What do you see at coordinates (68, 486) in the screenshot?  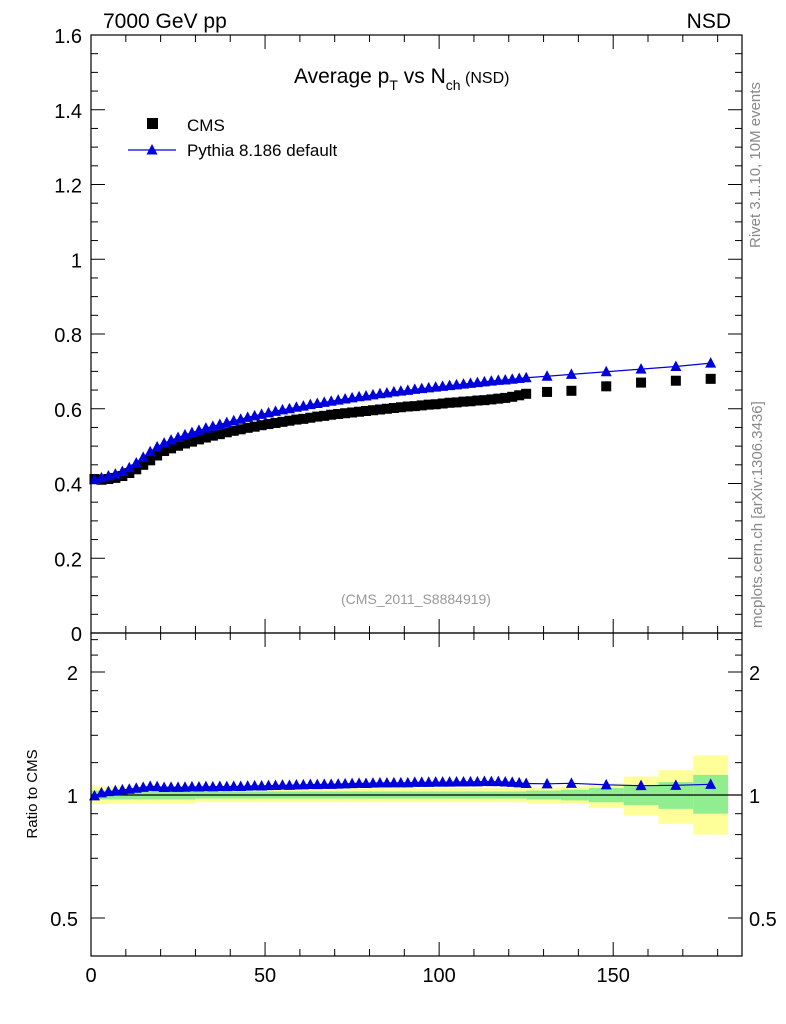 I see `main-y-tick-label: 0.4` at bounding box center [68, 486].